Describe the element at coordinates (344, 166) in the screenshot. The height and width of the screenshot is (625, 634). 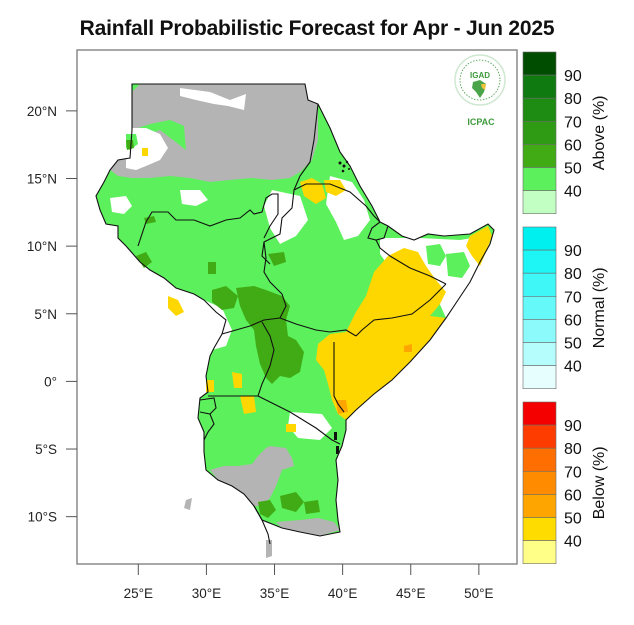
I see `dahlak-islands` at that location.